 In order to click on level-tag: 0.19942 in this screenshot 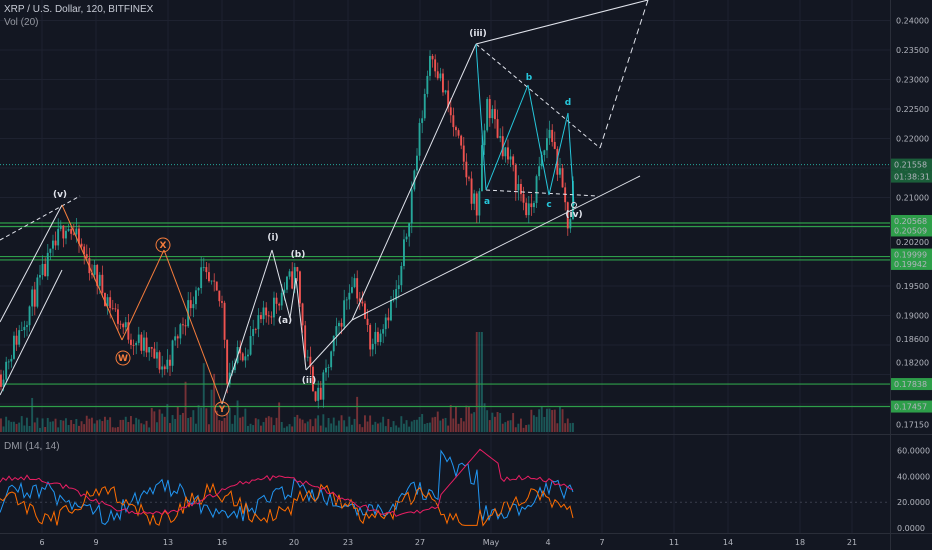, I will do `click(910, 264)`.